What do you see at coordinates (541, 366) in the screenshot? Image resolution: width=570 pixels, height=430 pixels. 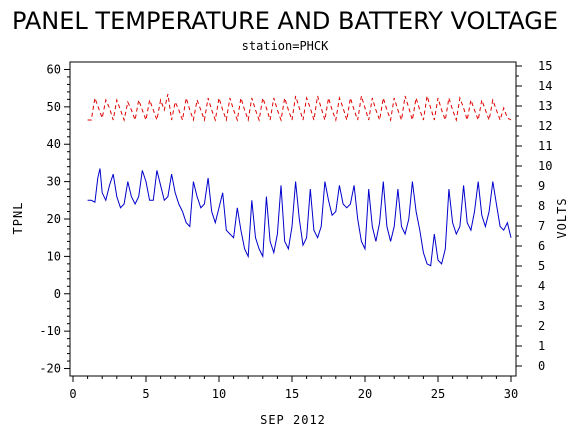 I see `right-tick-label: 0` at bounding box center [541, 366].